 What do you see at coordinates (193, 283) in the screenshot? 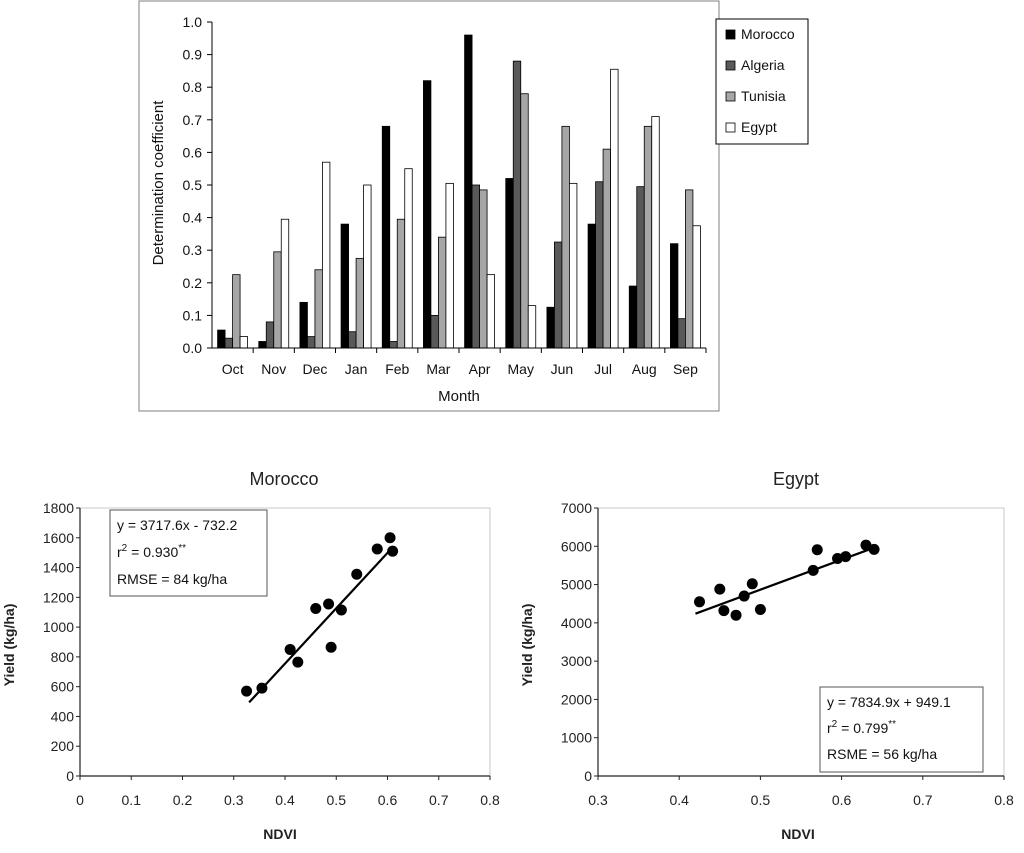
I see `bar-y-tick-label: 0.2` at bounding box center [193, 283].